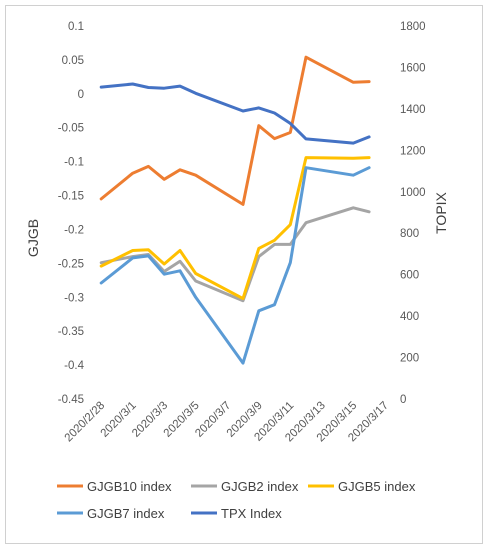 Image resolution: width=490 pixels, height=550 pixels. I want to click on y-right-tick-label: 1600, so click(413, 68).